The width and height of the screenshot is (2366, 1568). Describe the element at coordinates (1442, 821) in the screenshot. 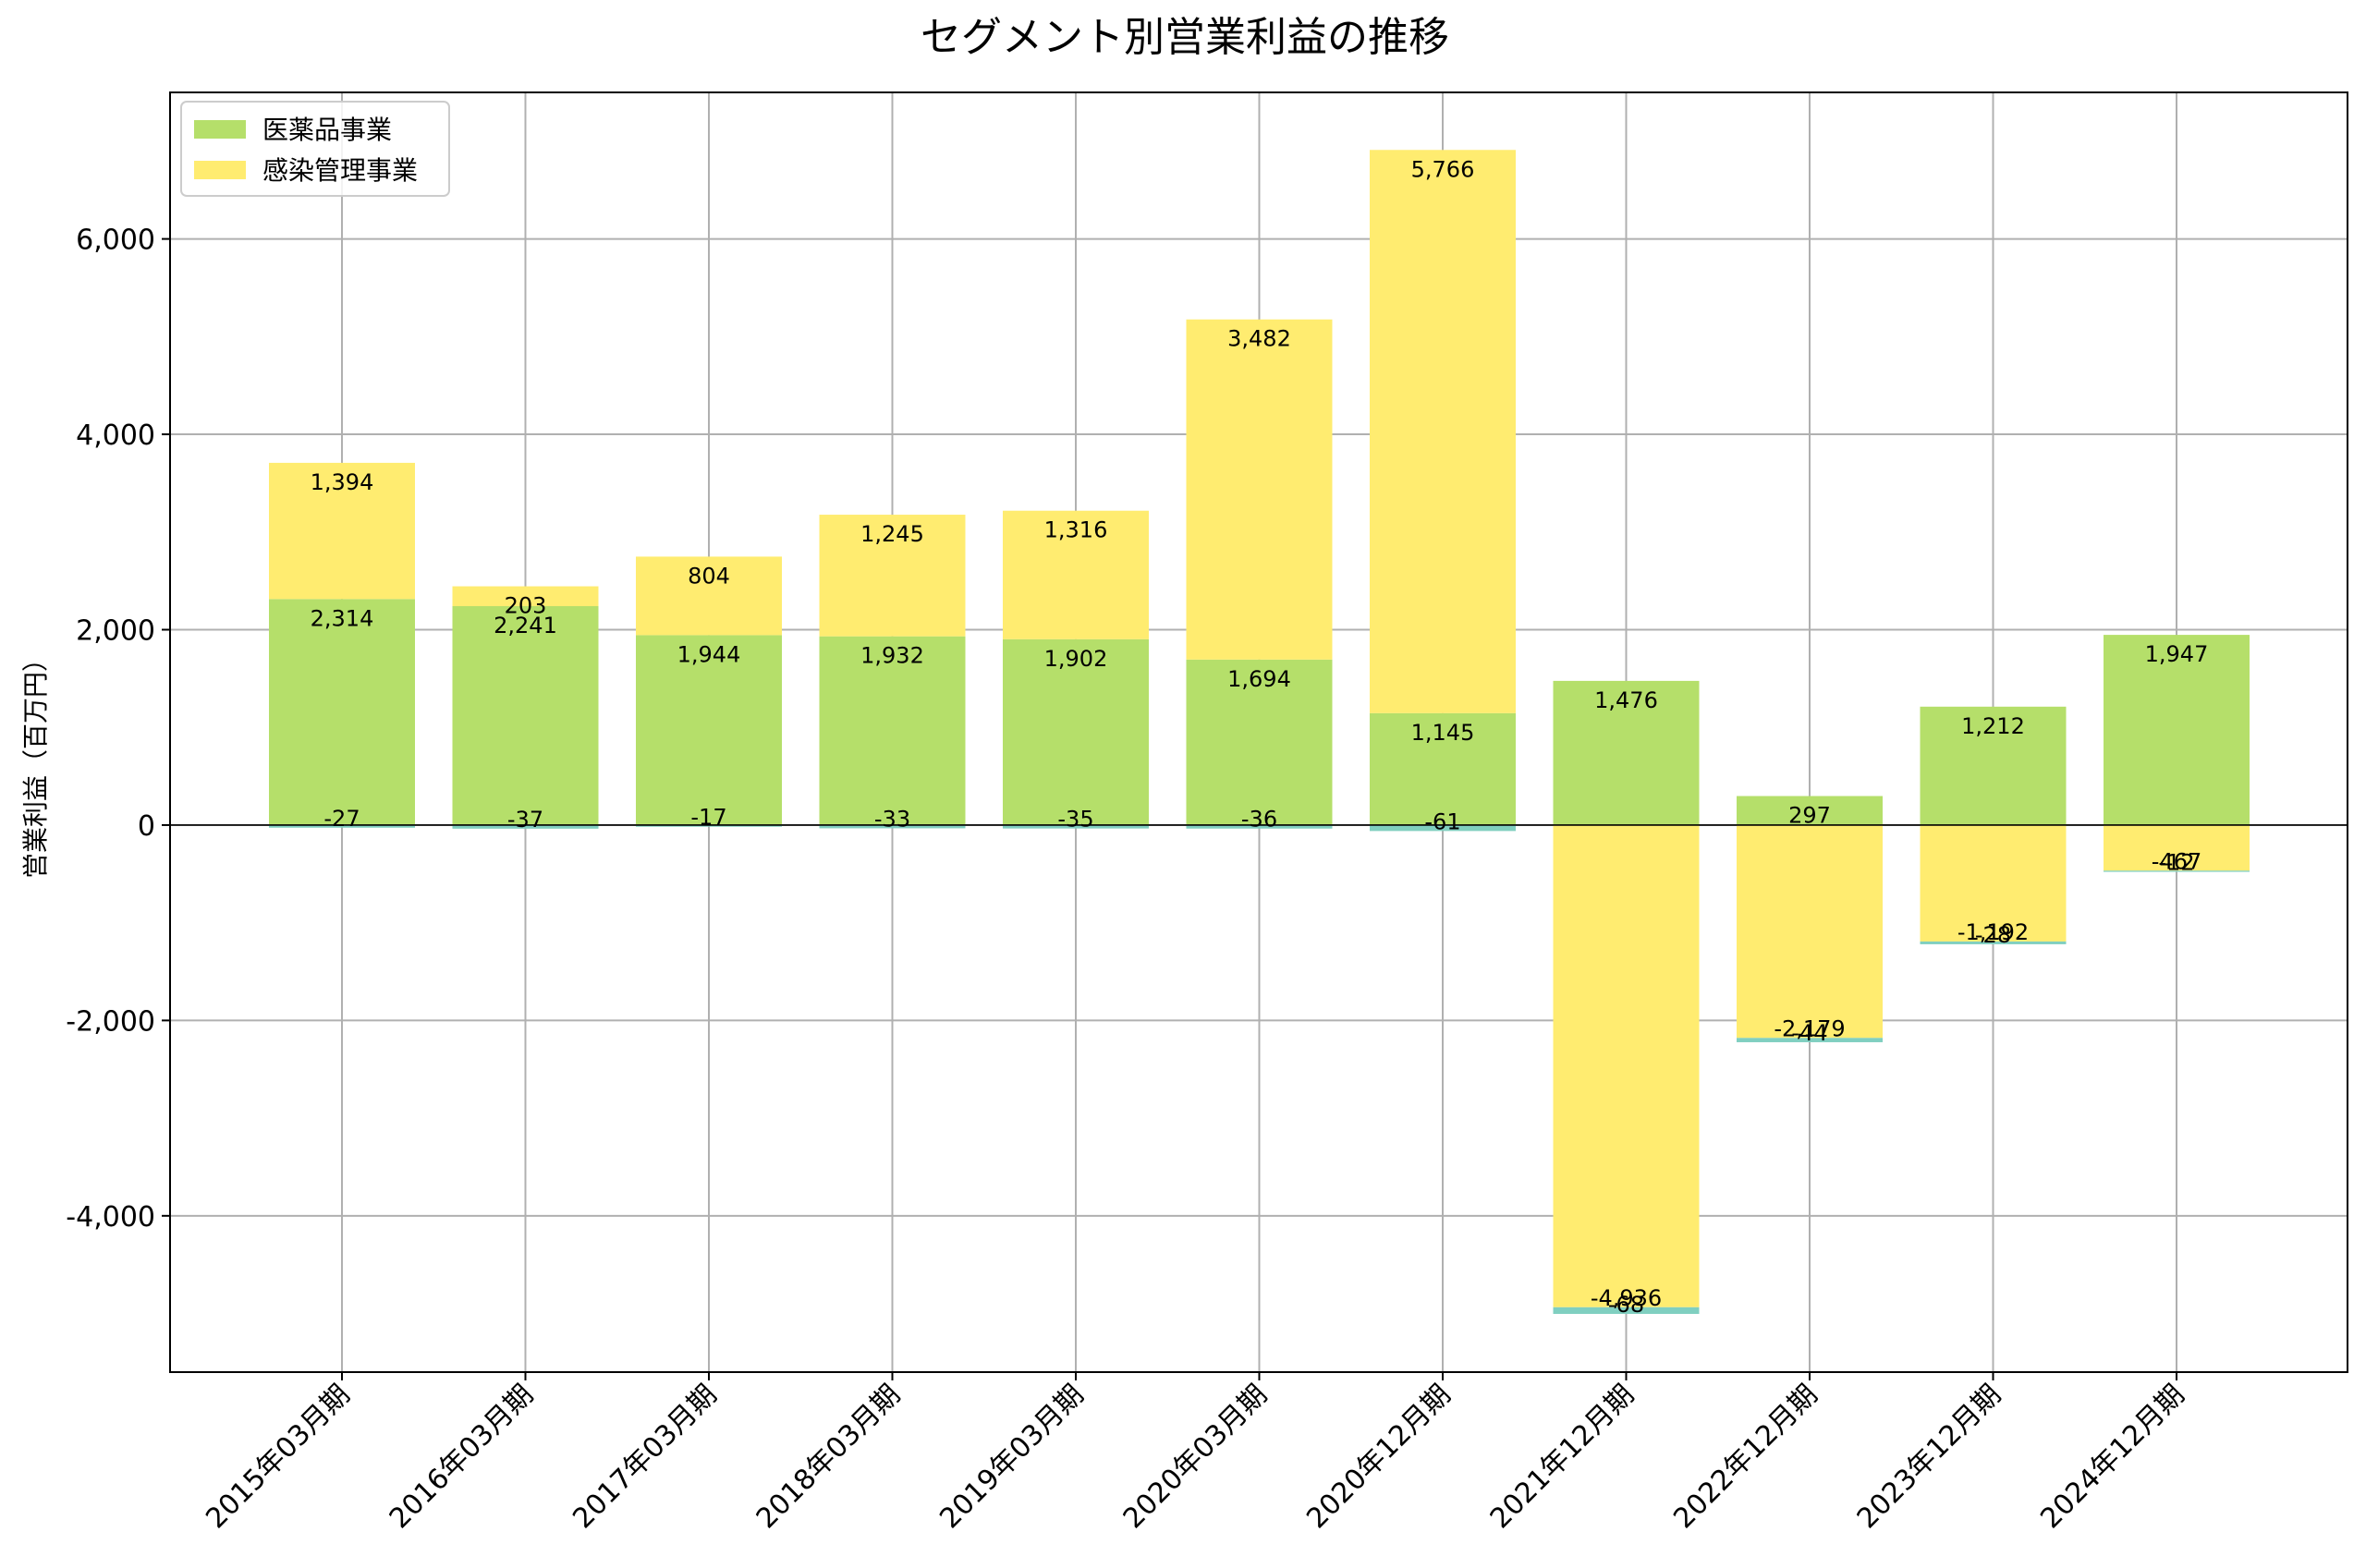

I see `data-label: -61` at that location.